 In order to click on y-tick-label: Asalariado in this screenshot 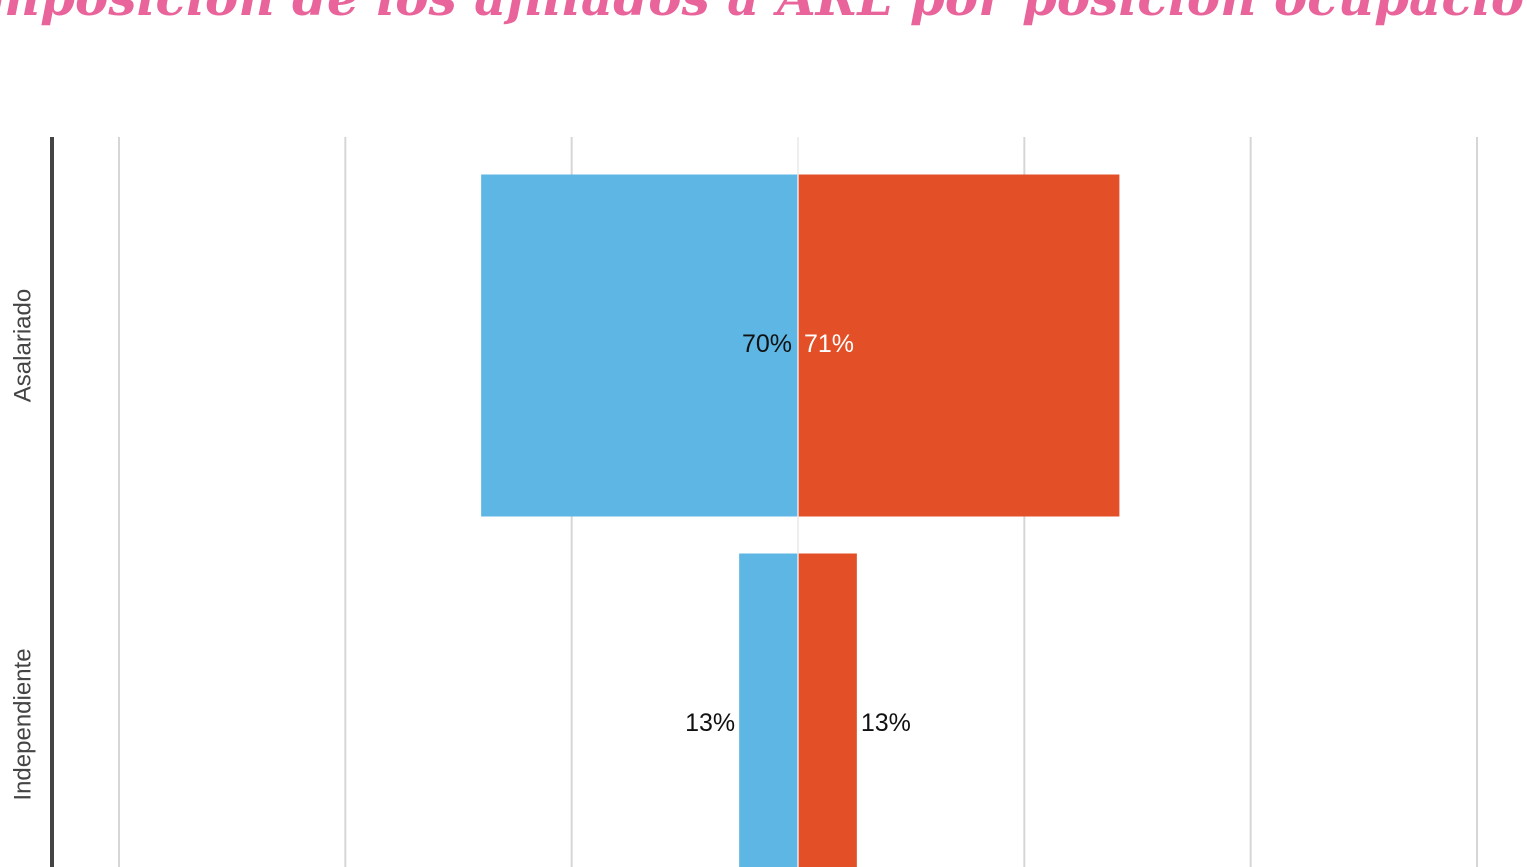, I will do `click(22, 345)`.